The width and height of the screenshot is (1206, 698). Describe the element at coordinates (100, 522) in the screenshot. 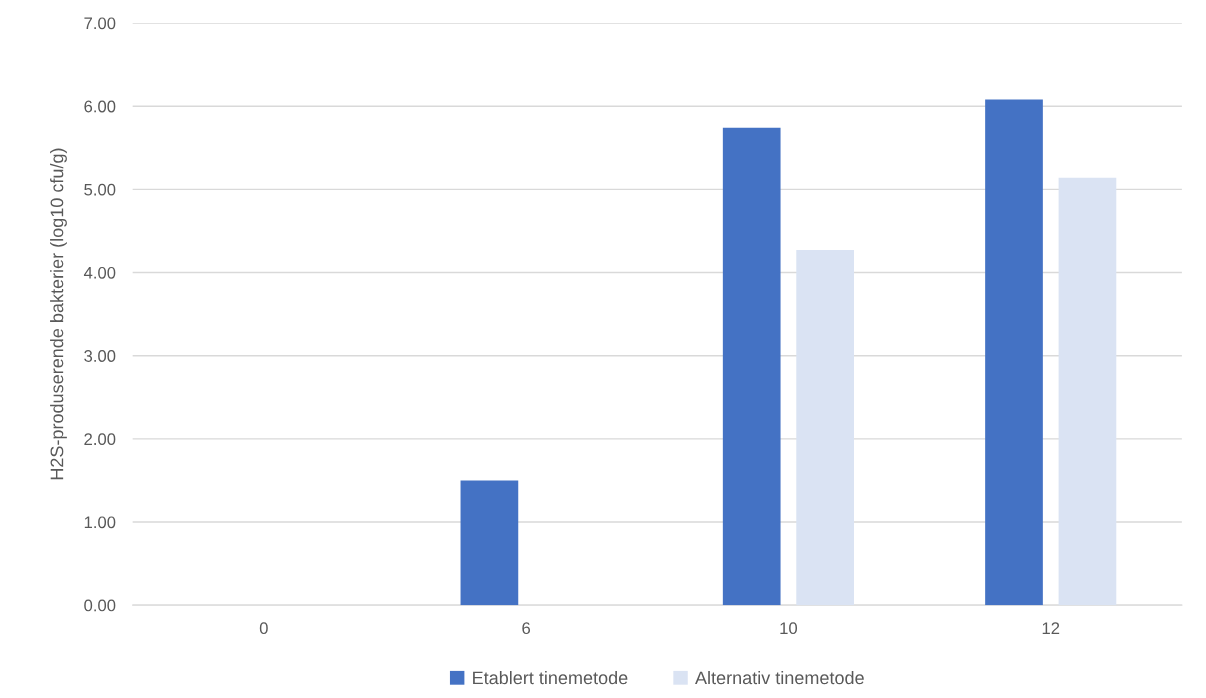

I see `y-tick-label: 1.00` at that location.